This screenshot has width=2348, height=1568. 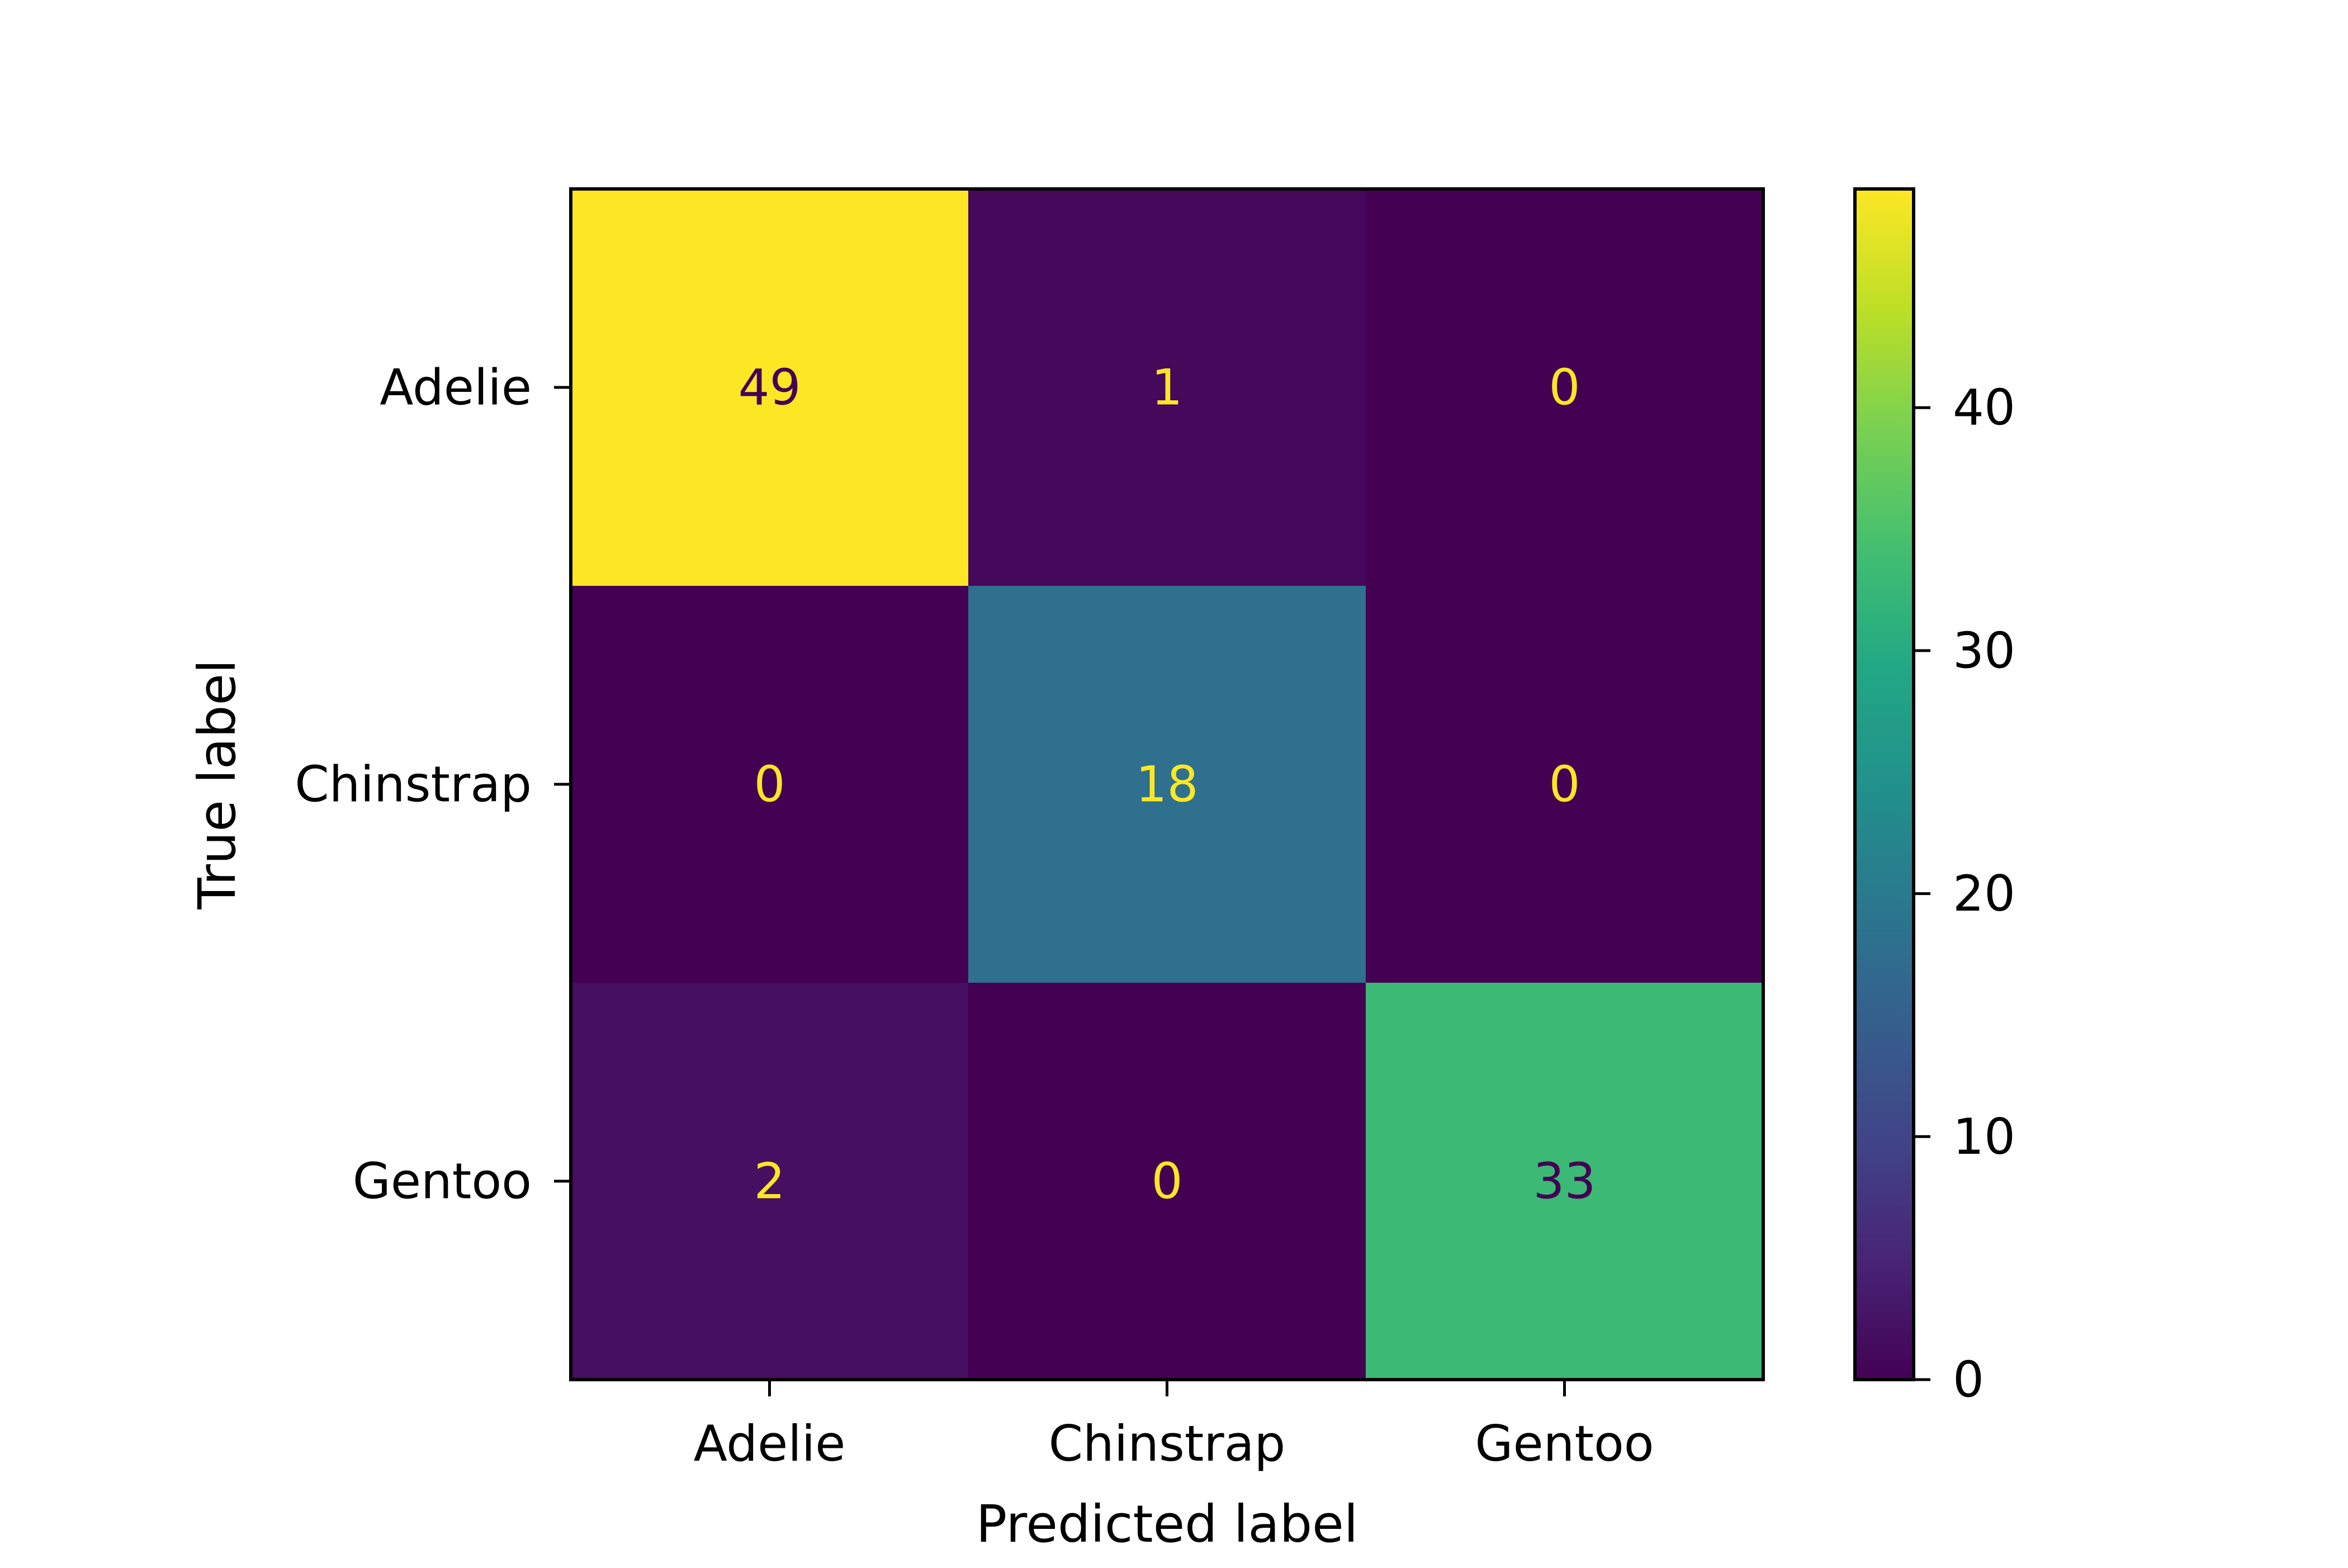 What do you see at coordinates (217, 784) in the screenshot?
I see `y-axis-label: True label` at bounding box center [217, 784].